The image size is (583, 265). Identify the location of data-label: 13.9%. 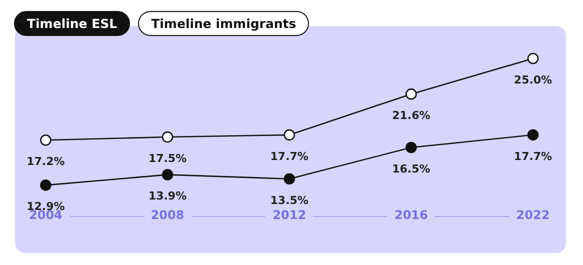
(167, 196).